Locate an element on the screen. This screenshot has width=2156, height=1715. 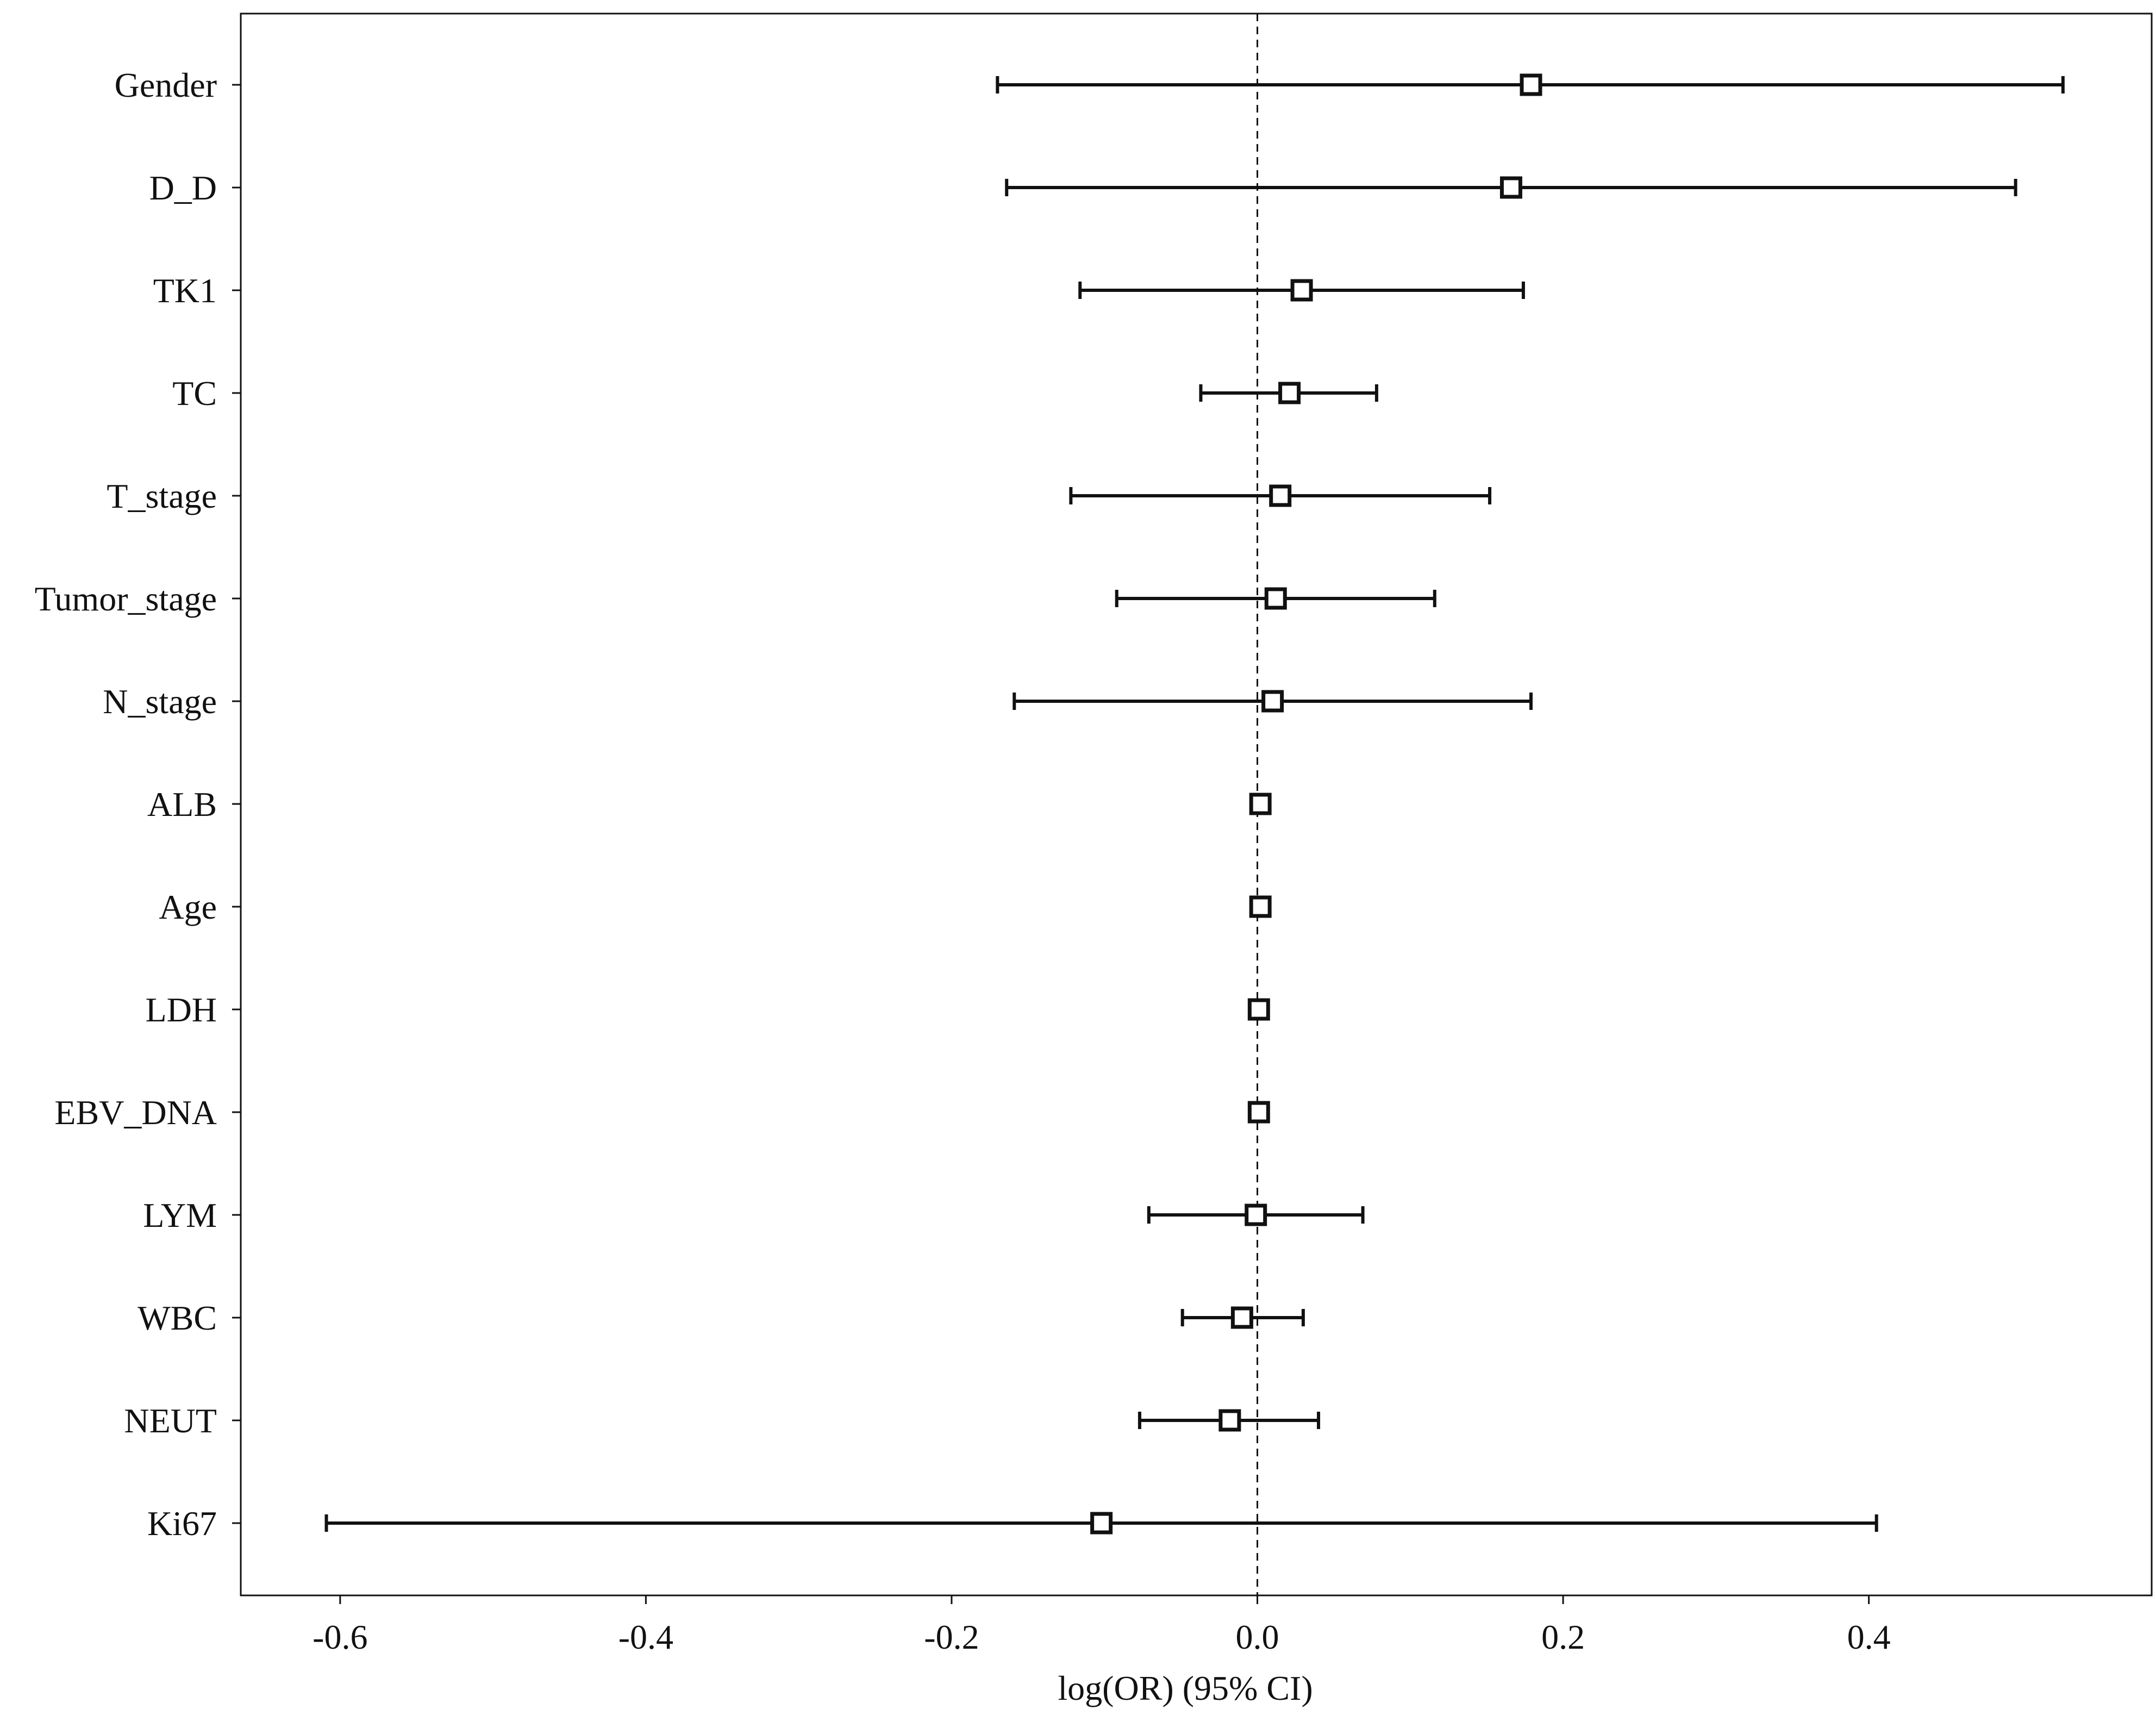
x-tick-label: -0.6 is located at coordinates (340, 1637).